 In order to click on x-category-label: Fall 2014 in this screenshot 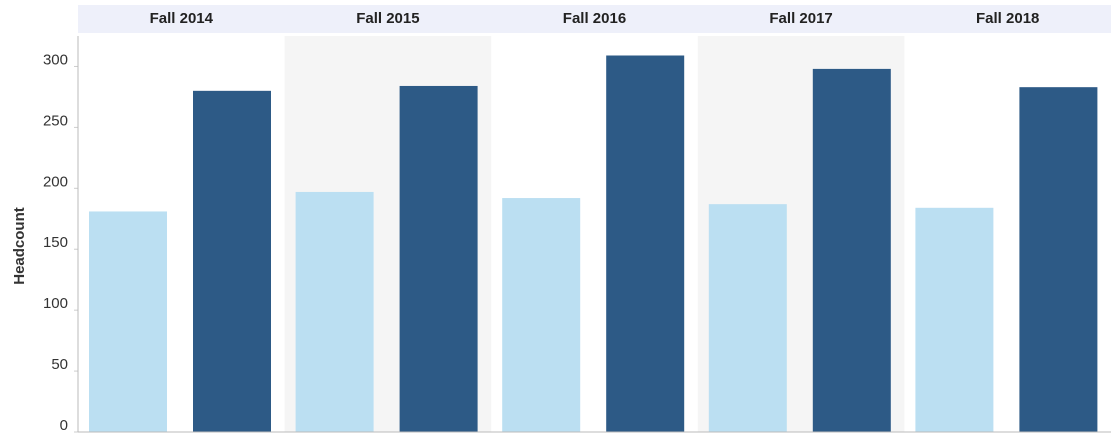, I will do `click(182, 18)`.